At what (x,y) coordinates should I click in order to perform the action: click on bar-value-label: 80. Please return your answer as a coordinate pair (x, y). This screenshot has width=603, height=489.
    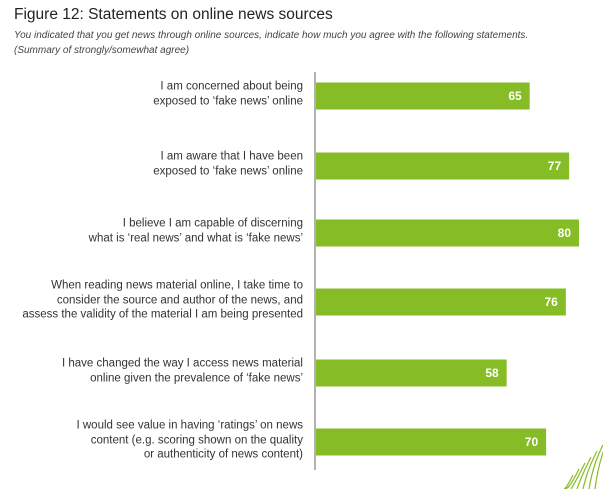
    Looking at the image, I should click on (565, 233).